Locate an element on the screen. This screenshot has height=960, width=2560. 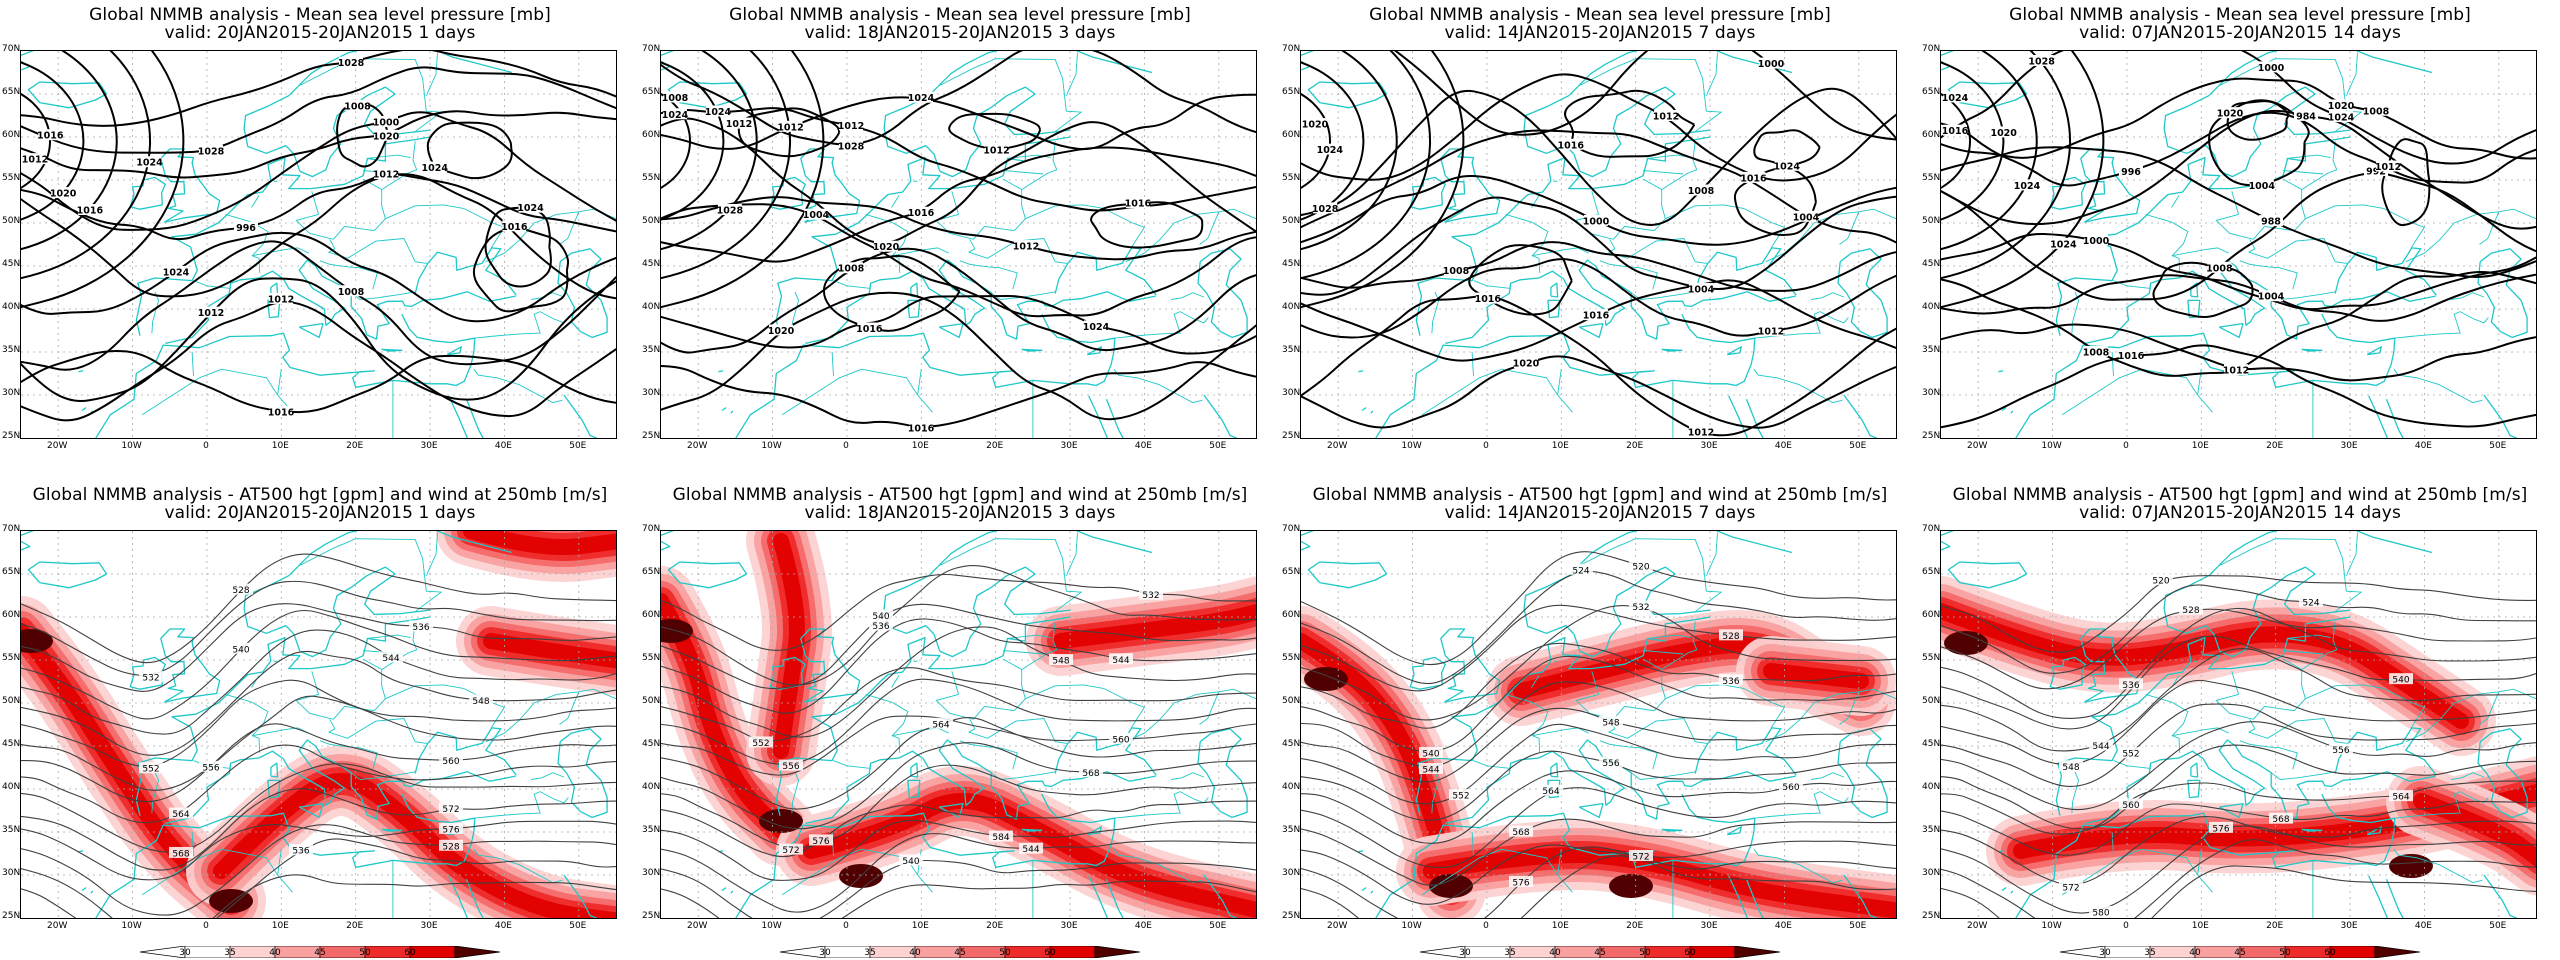
wind-core is located at coordinates (2411, 866).